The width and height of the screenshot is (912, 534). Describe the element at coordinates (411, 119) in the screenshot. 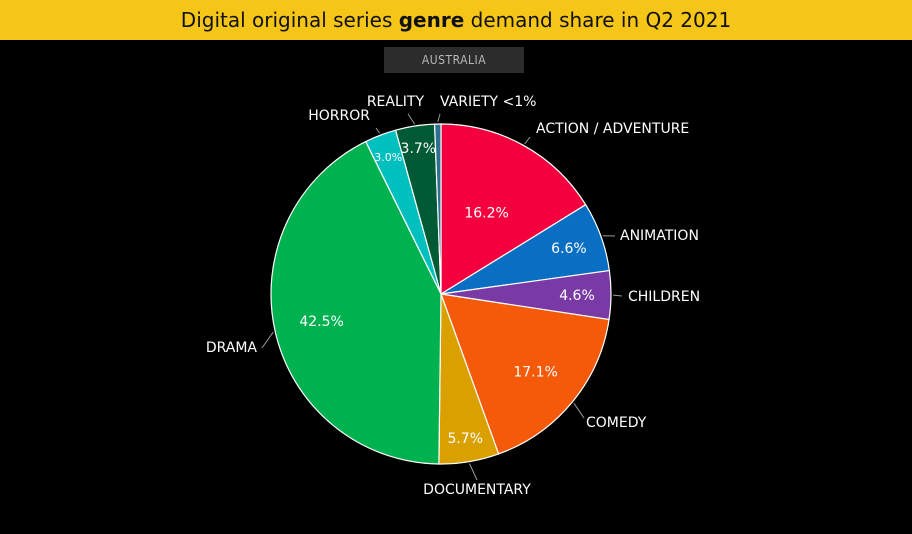

I see `leader-line-reality` at that location.